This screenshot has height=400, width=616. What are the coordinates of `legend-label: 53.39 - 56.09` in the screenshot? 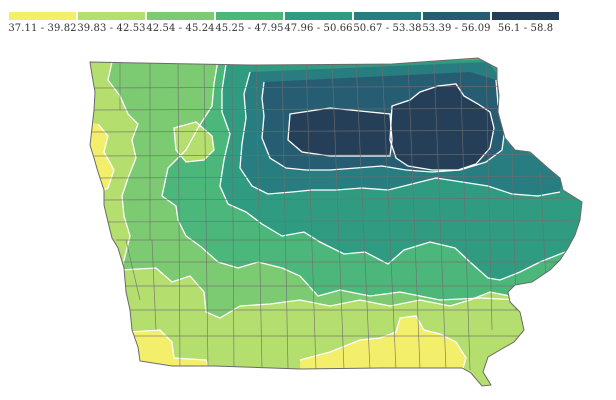 It's located at (456, 28).